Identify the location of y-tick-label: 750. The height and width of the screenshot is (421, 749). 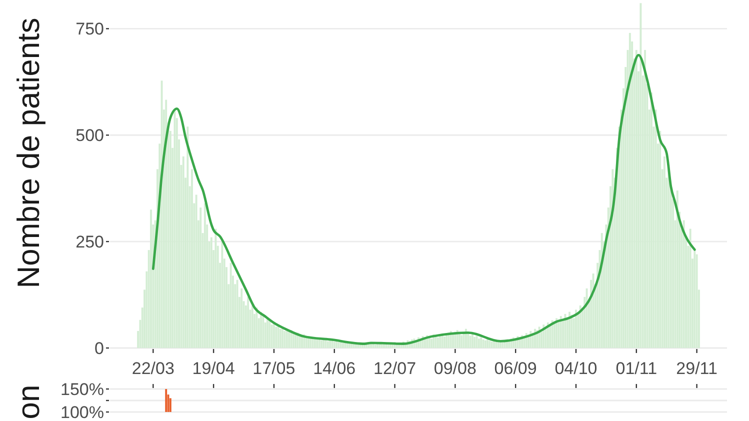
(90, 29).